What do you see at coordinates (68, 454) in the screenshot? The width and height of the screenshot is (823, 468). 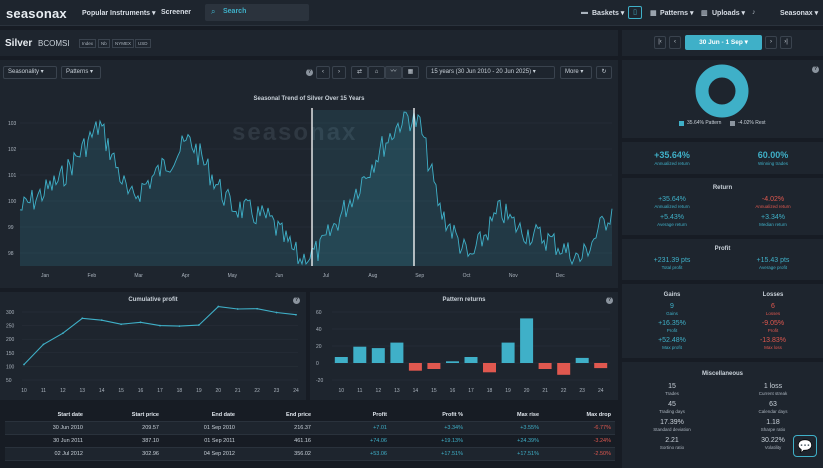 I see `cell-start-date: 02 Jul 2012` at bounding box center [68, 454].